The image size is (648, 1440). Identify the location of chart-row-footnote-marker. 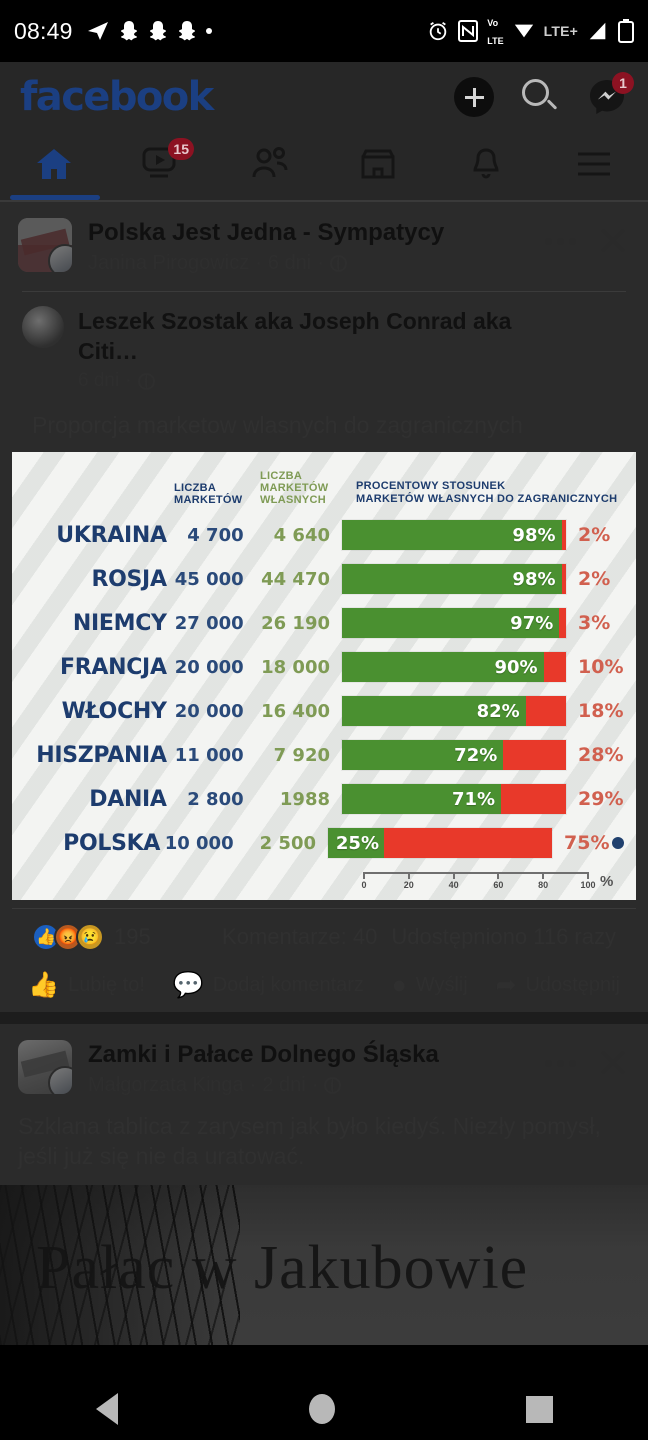
(618, 843).